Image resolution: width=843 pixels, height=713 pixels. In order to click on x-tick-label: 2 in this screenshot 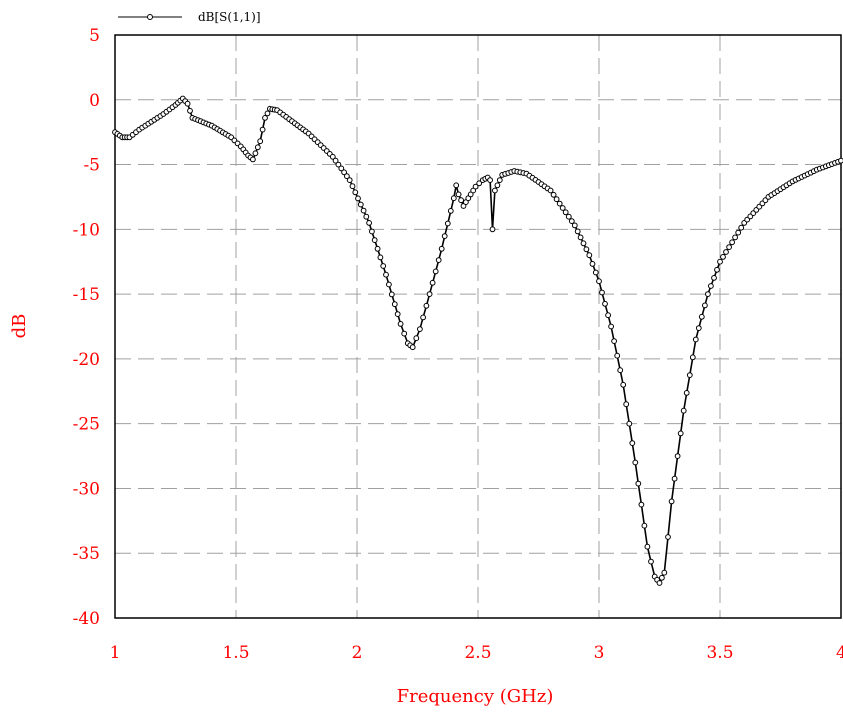, I will do `click(357, 653)`.